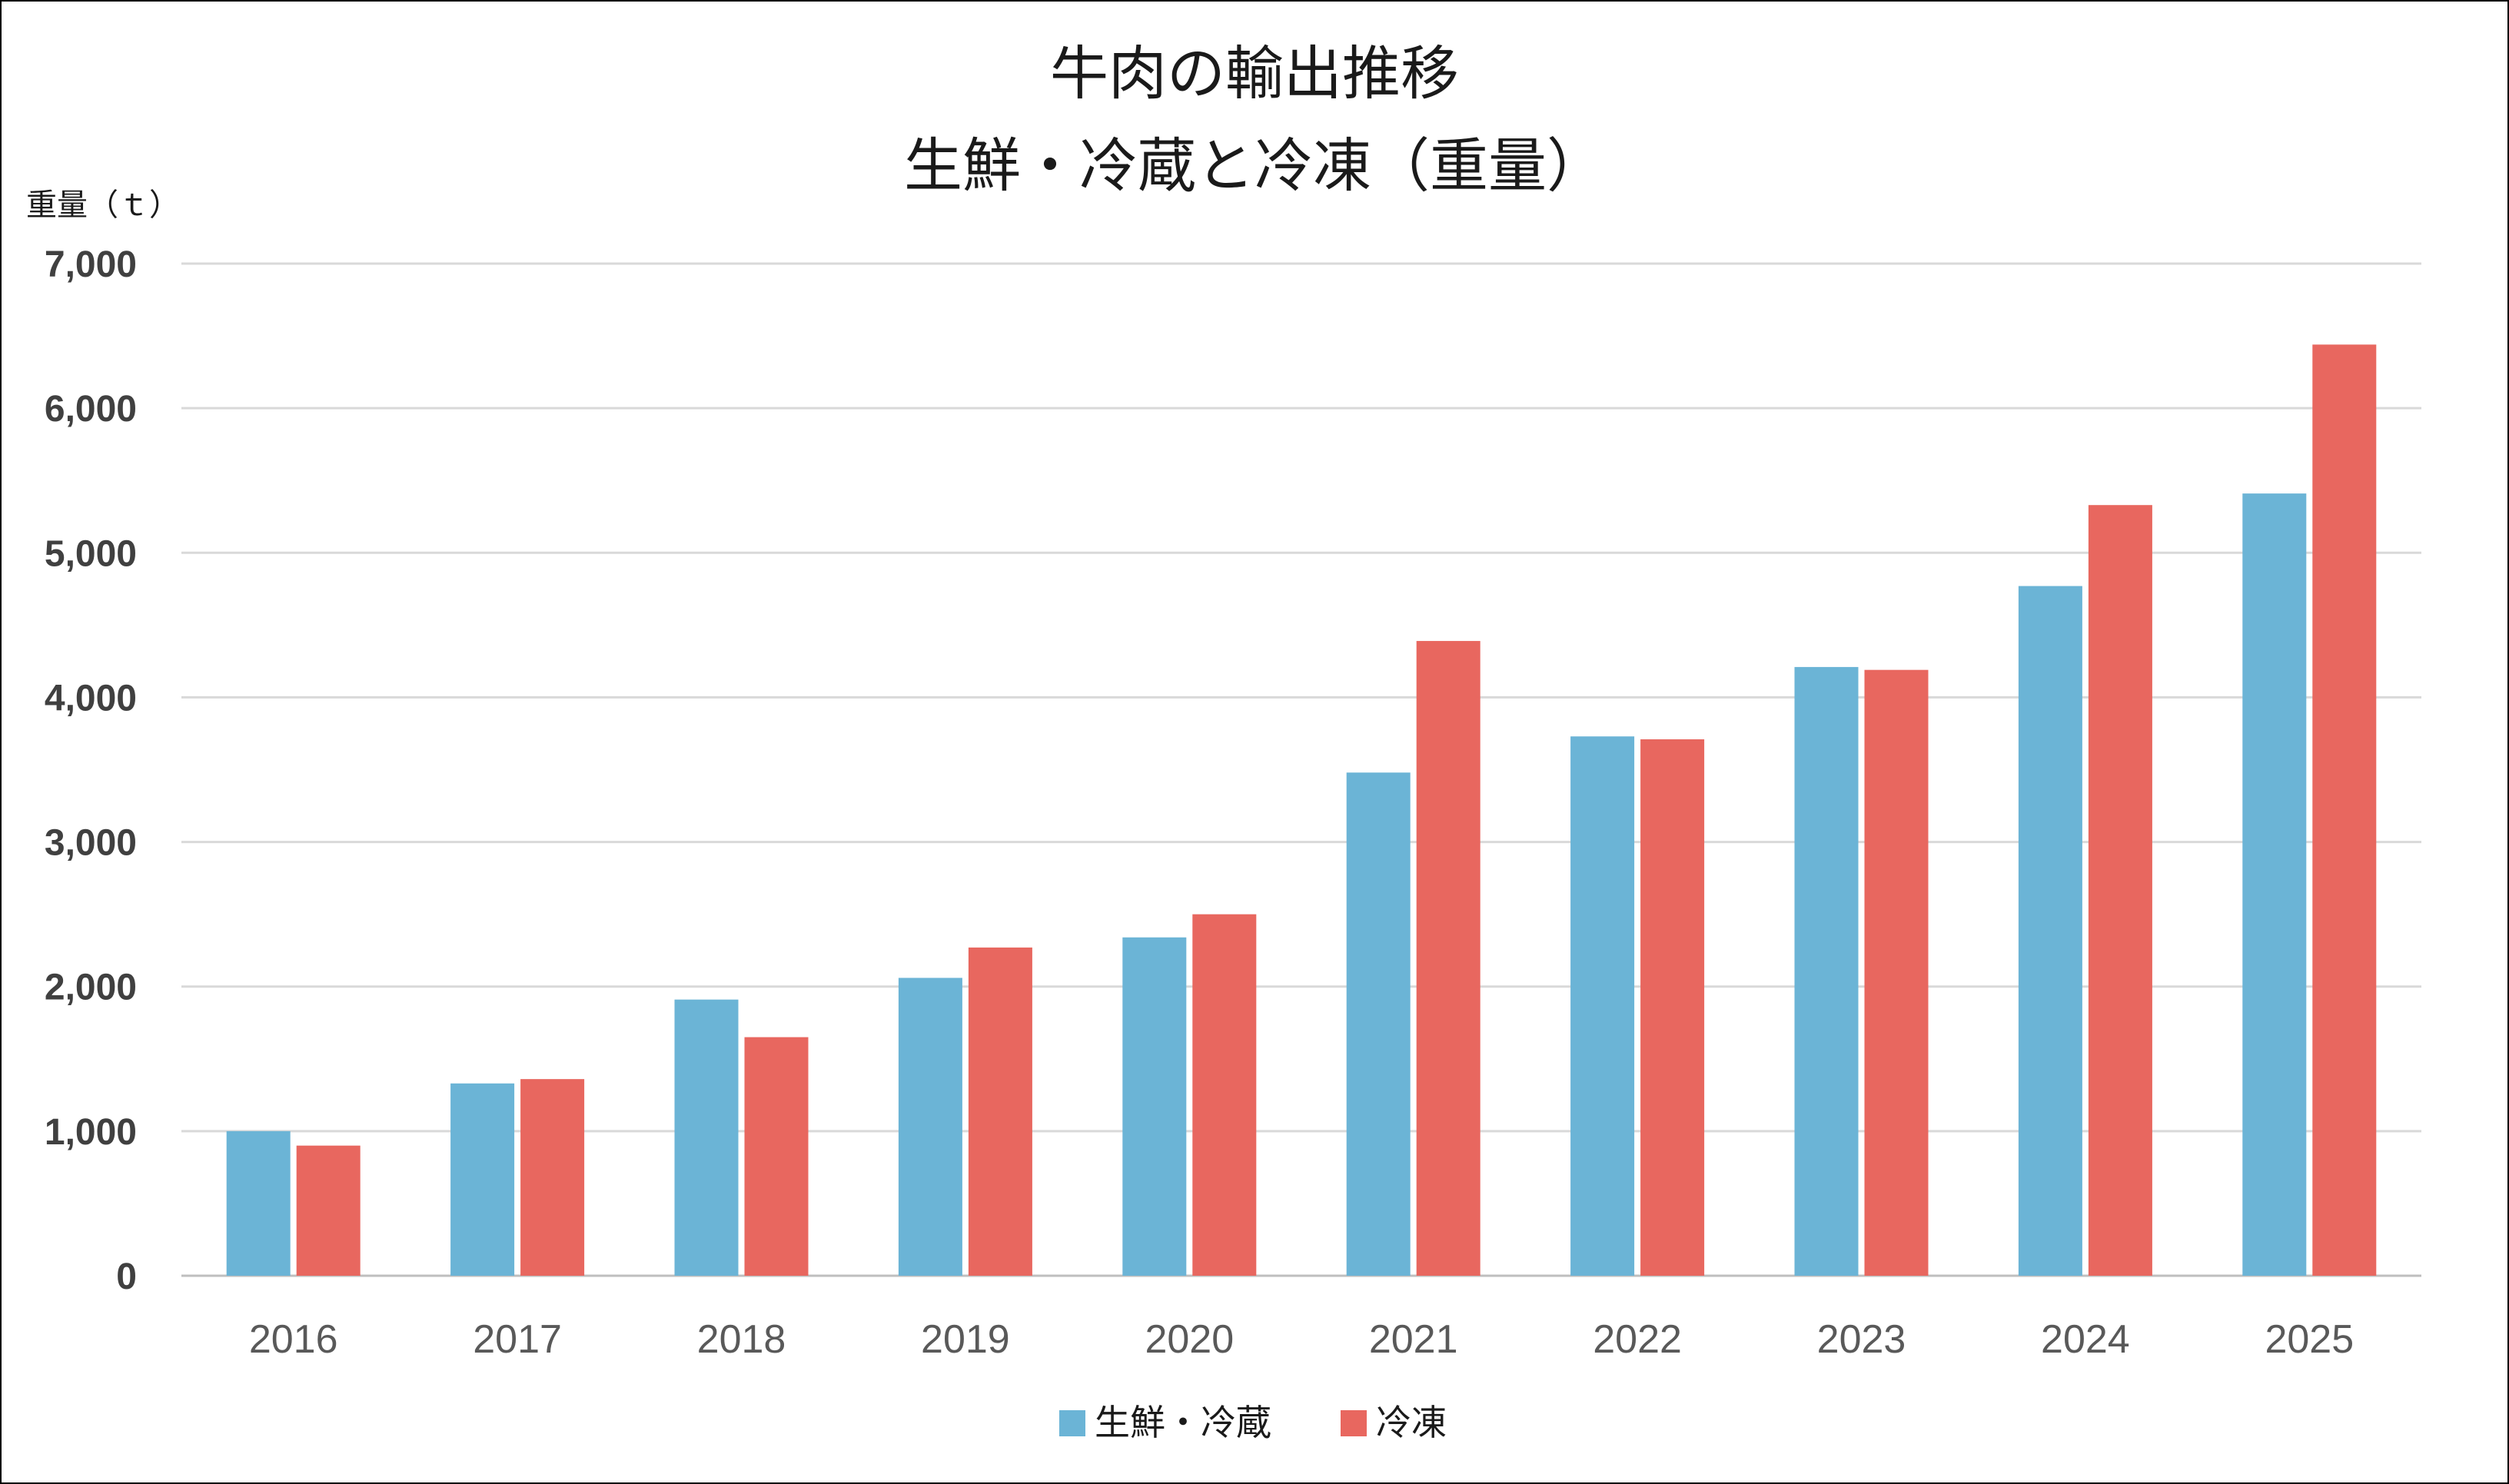 The image size is (2509, 1484). What do you see at coordinates (1637, 1339) in the screenshot?
I see `x-tick-label: 2022` at bounding box center [1637, 1339].